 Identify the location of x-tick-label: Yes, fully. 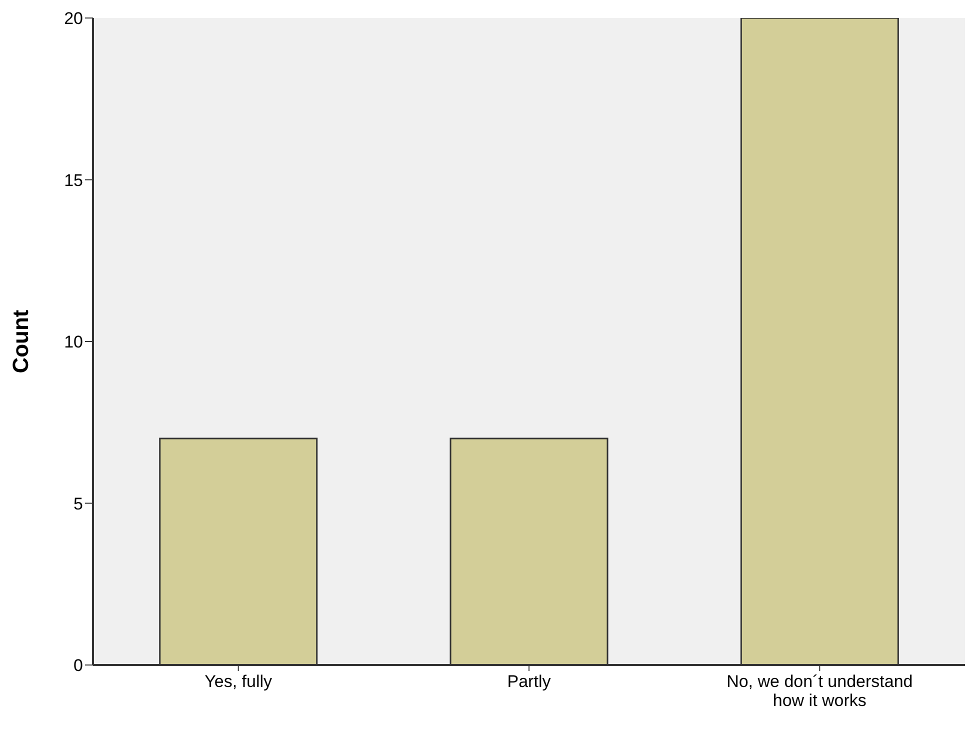
(238, 681).